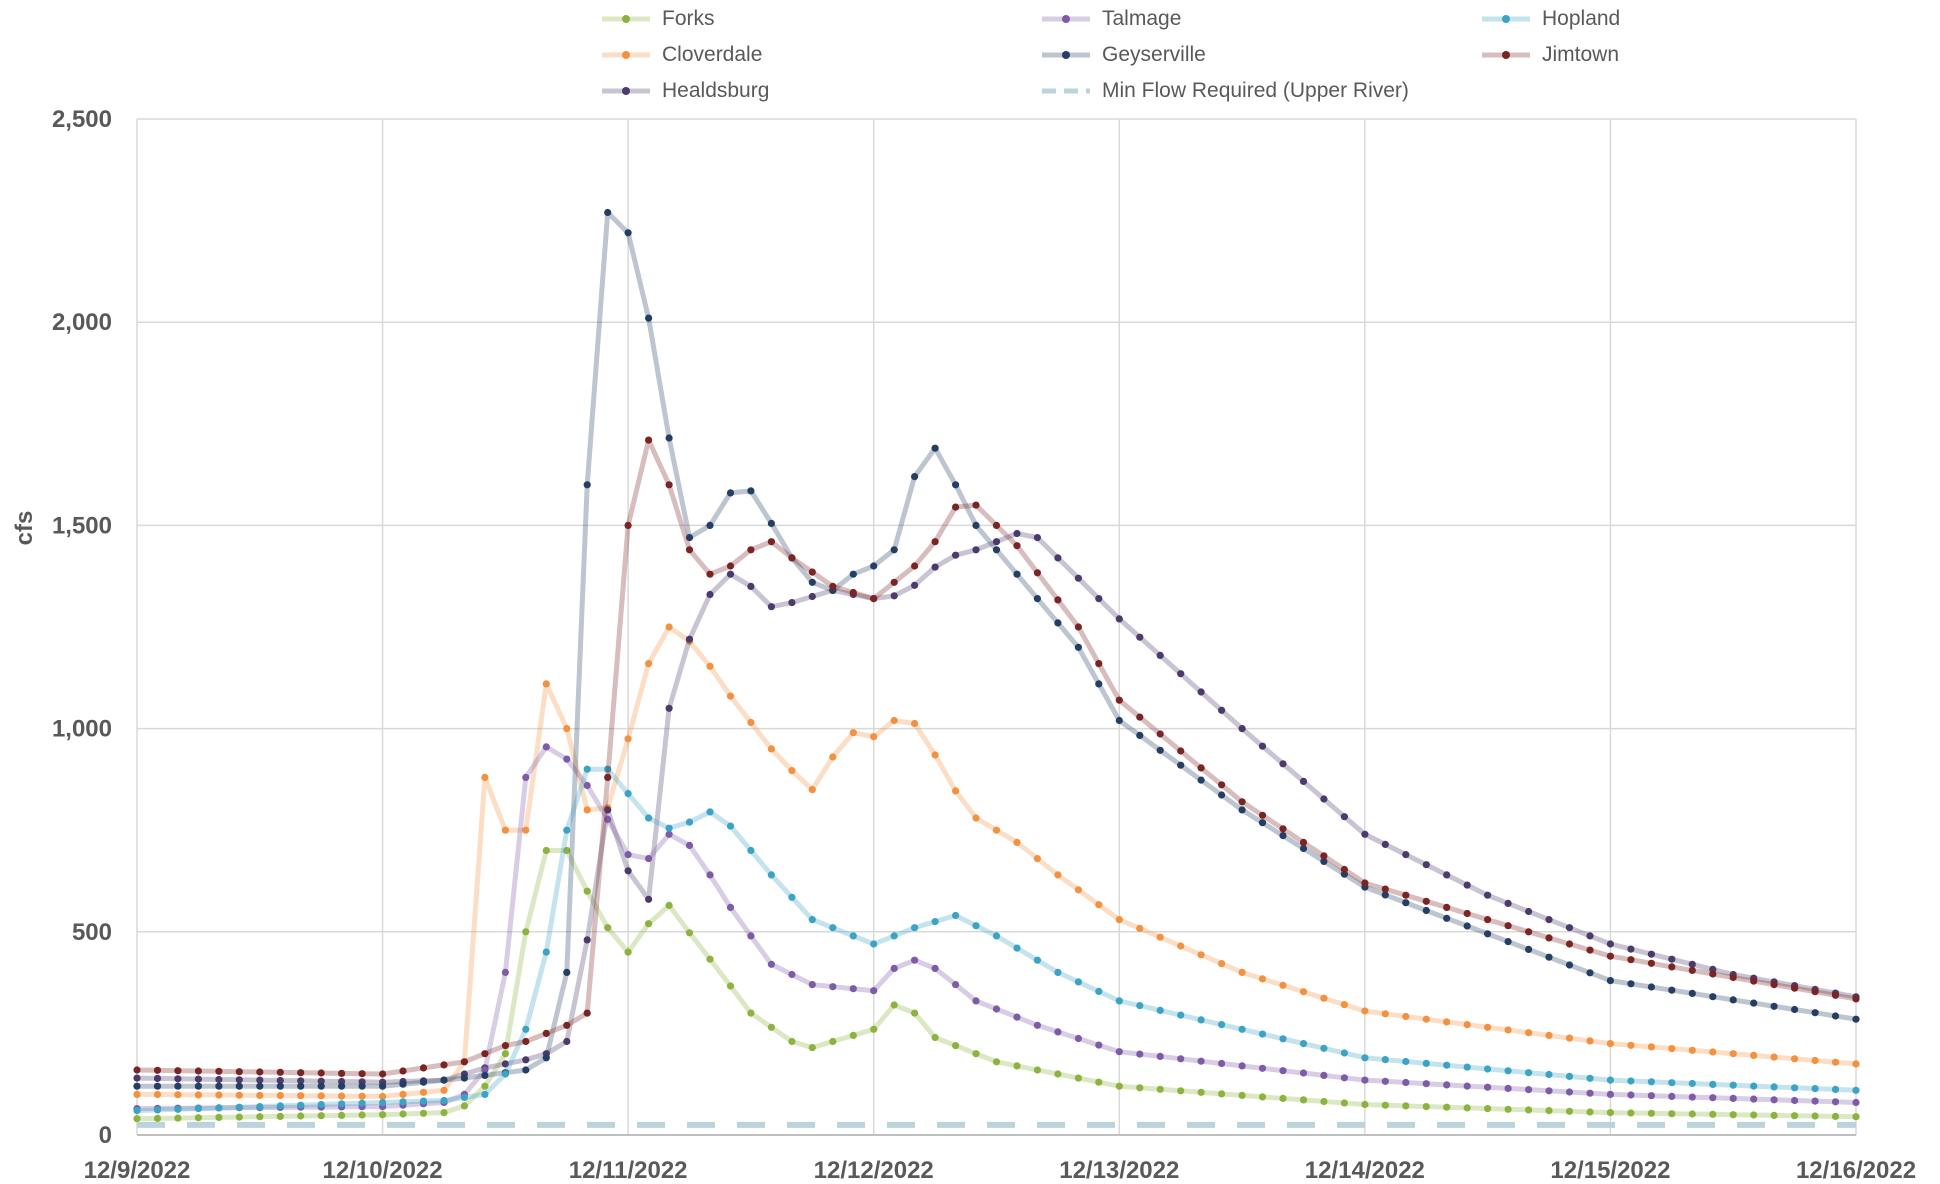 Image resolution: width=1940 pixels, height=1184 pixels. What do you see at coordinates (1123, 55) in the screenshot?
I see `legend-item: Geyserville` at bounding box center [1123, 55].